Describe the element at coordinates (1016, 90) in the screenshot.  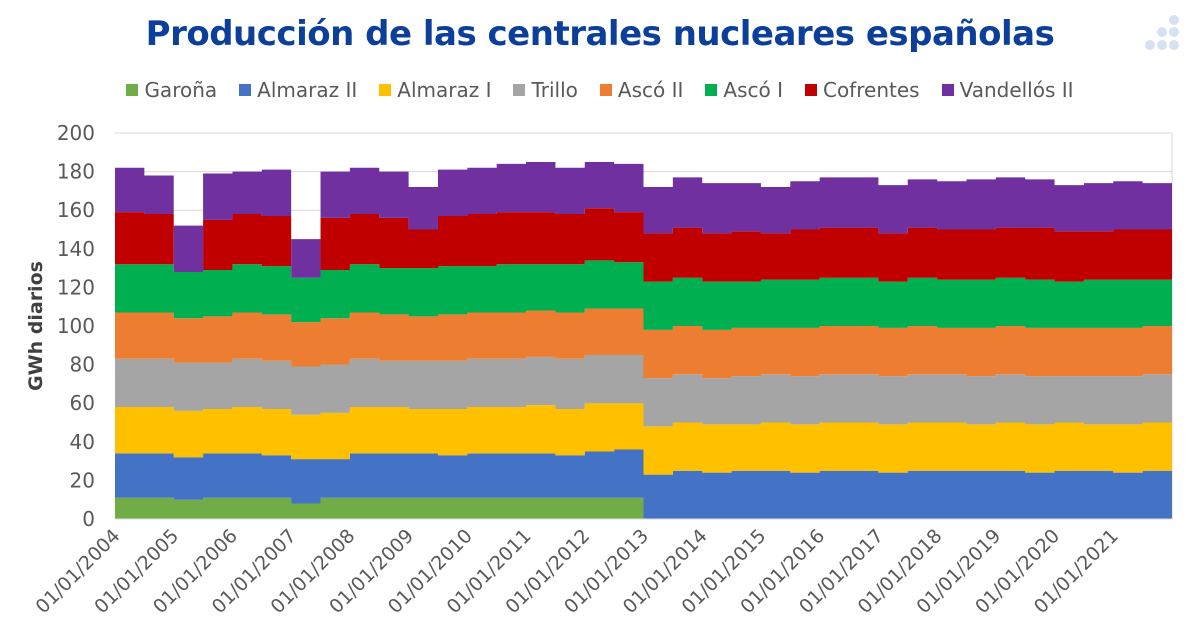
I see `legend-label: Vandellós II` at that location.